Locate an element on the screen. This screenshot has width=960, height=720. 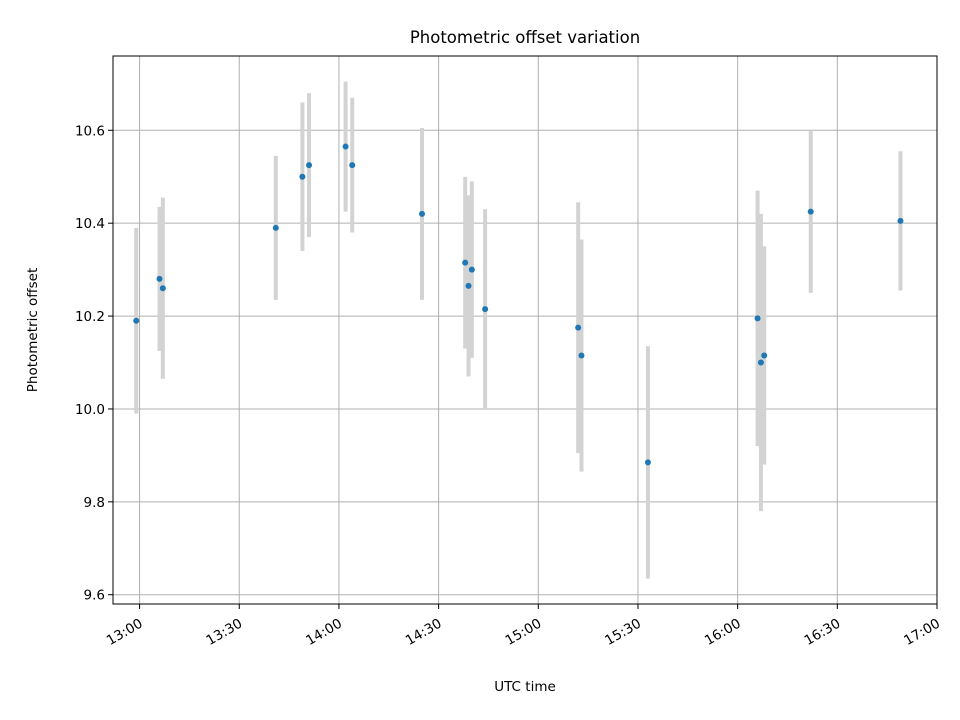
y-tick-label: 9.6 is located at coordinates (94, 596).